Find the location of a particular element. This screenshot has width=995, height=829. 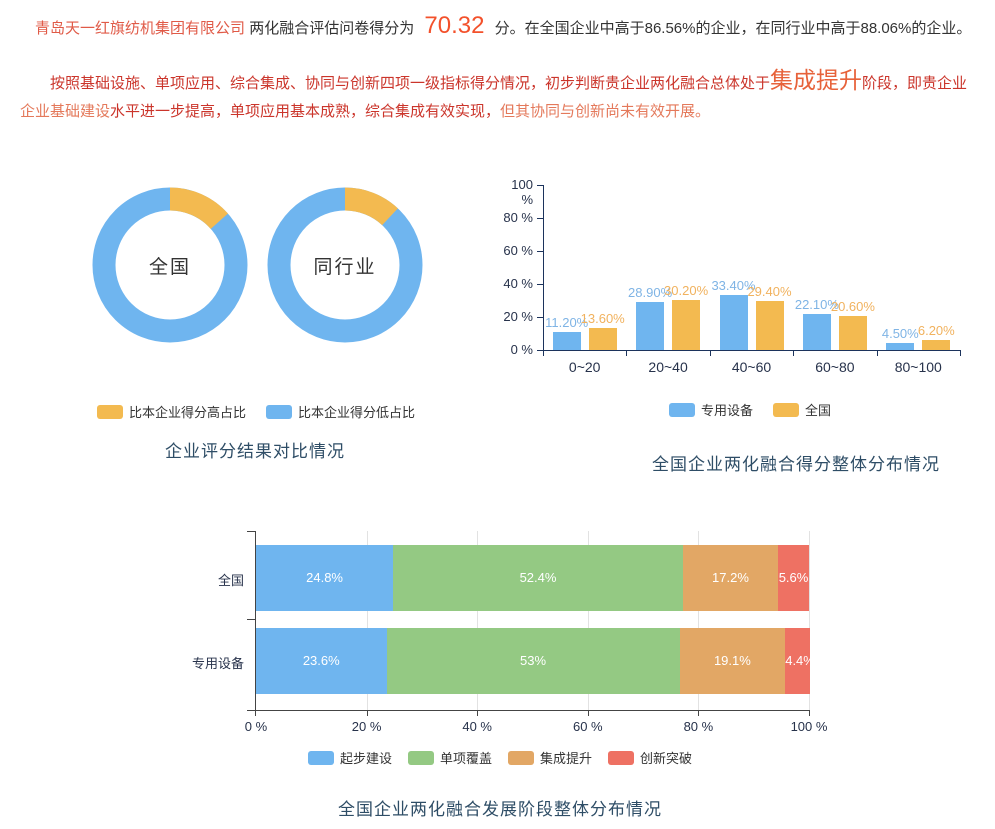

legend-swatch-national is located at coordinates (786, 409).